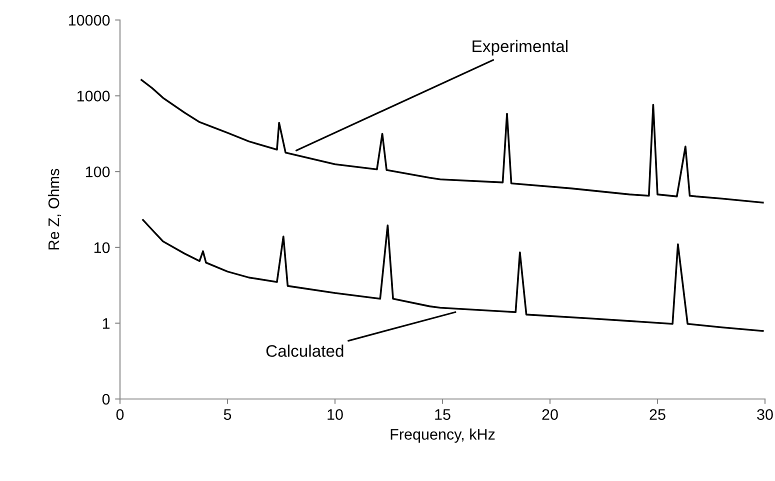 This screenshot has height=481, width=775. What do you see at coordinates (106, 323) in the screenshot?
I see `y-tick-label: 1` at bounding box center [106, 323].